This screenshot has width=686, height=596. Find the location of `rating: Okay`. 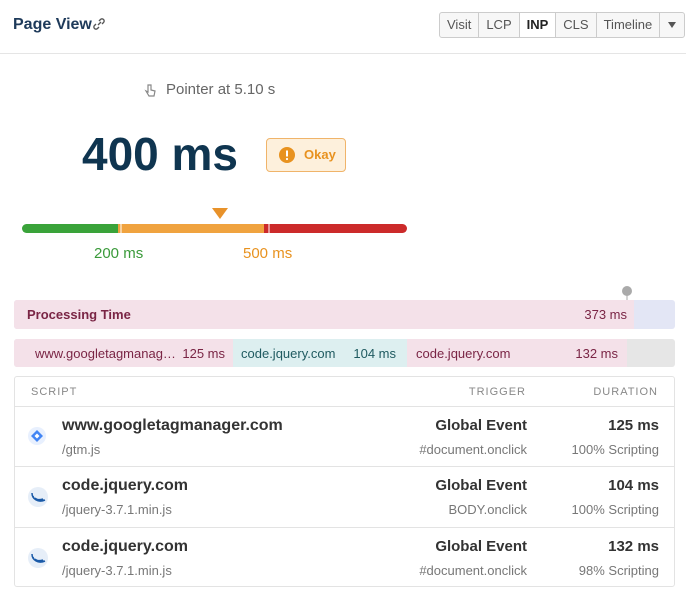

rating: Okay is located at coordinates (320, 154).